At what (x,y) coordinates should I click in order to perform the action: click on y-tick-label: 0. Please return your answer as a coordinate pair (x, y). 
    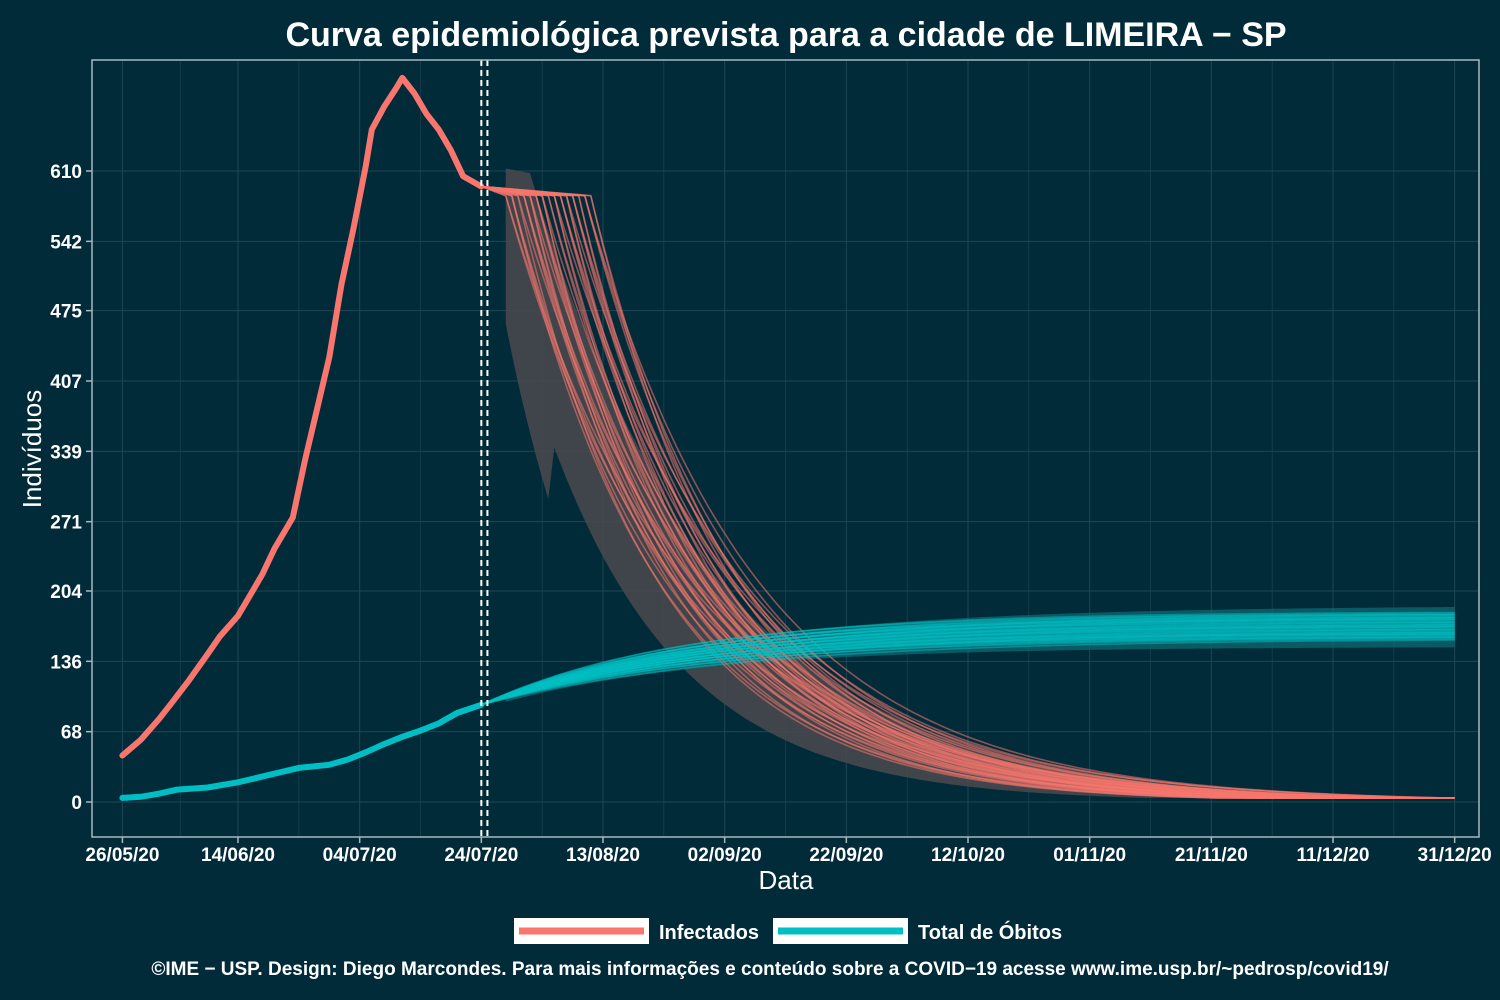
    Looking at the image, I should click on (76, 803).